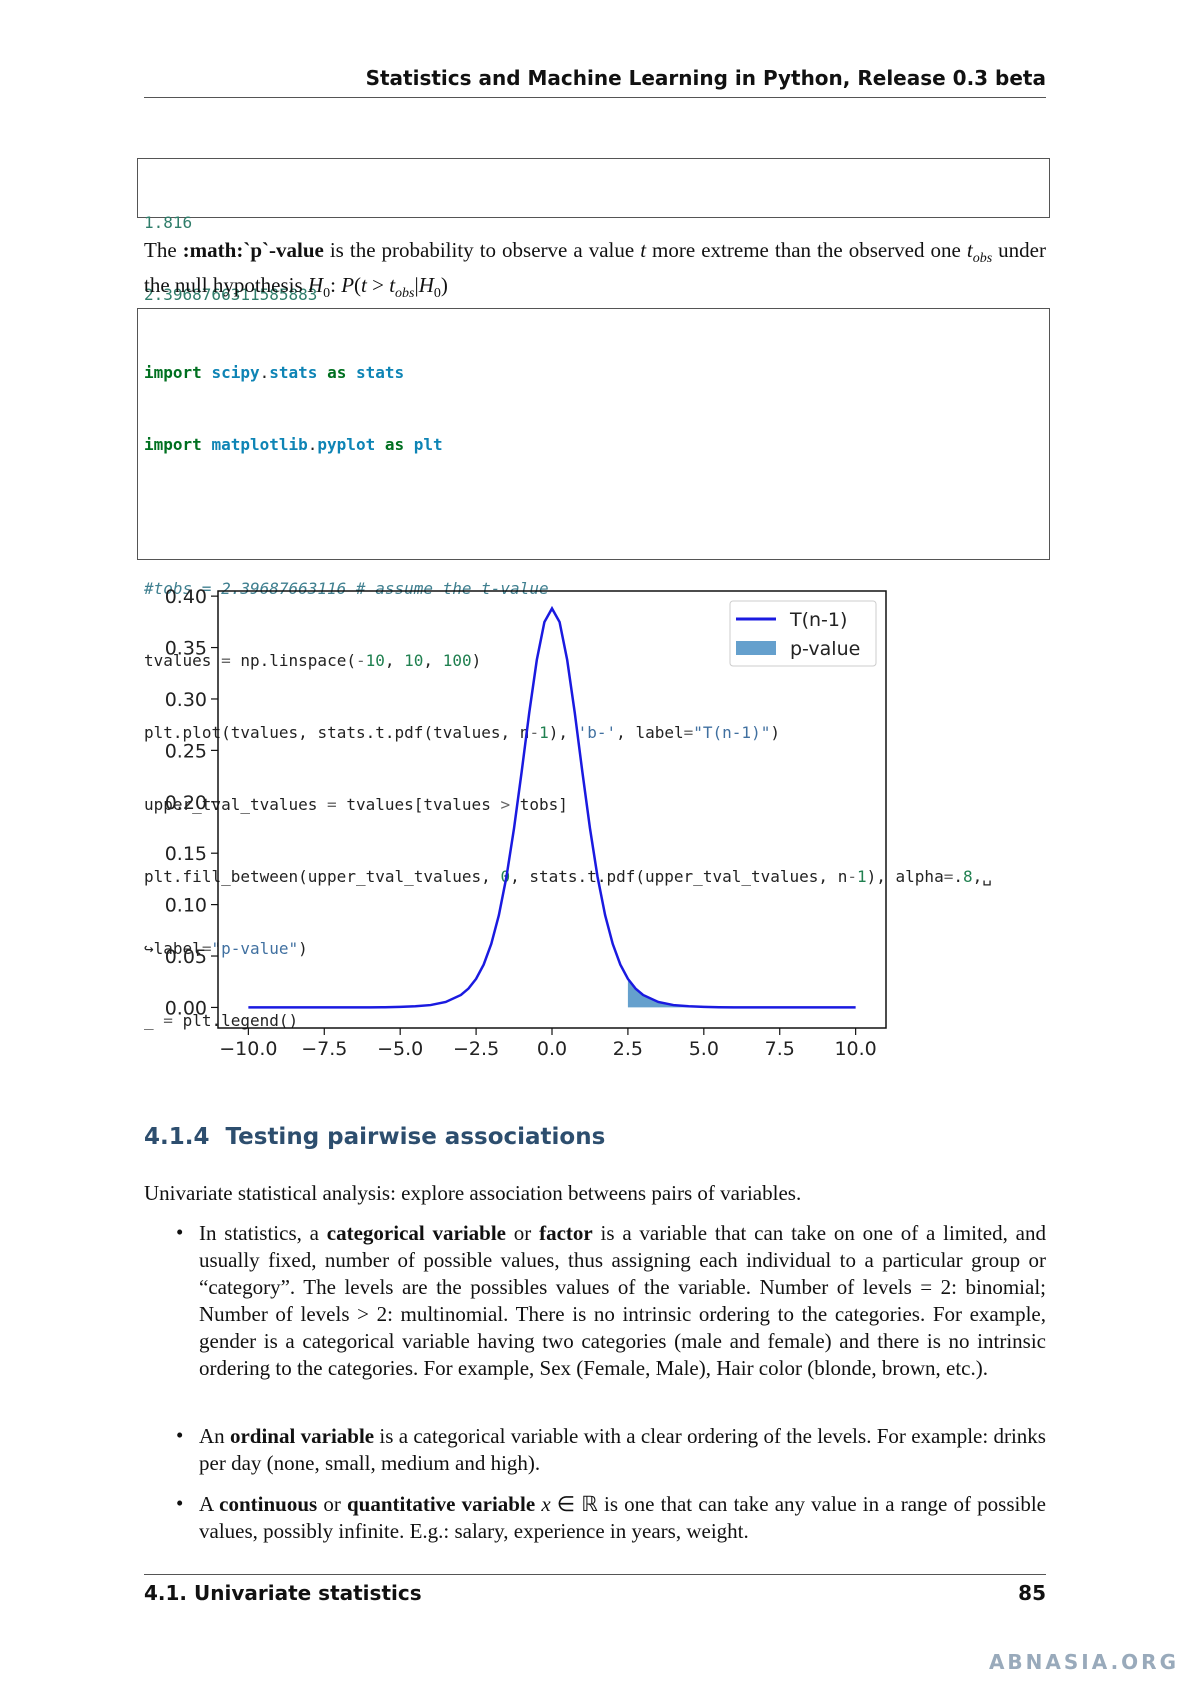 The width and height of the screenshot is (1191, 1684). I want to click on x-tick-label: −5.0, so click(400, 1049).